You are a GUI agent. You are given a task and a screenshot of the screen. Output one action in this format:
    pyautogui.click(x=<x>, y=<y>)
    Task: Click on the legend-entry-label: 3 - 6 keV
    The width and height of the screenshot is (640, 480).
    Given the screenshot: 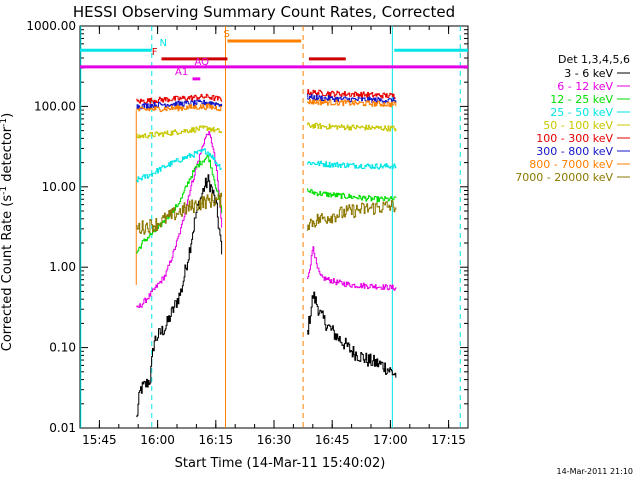 What is the action you would take?
    pyautogui.click(x=588, y=73)
    